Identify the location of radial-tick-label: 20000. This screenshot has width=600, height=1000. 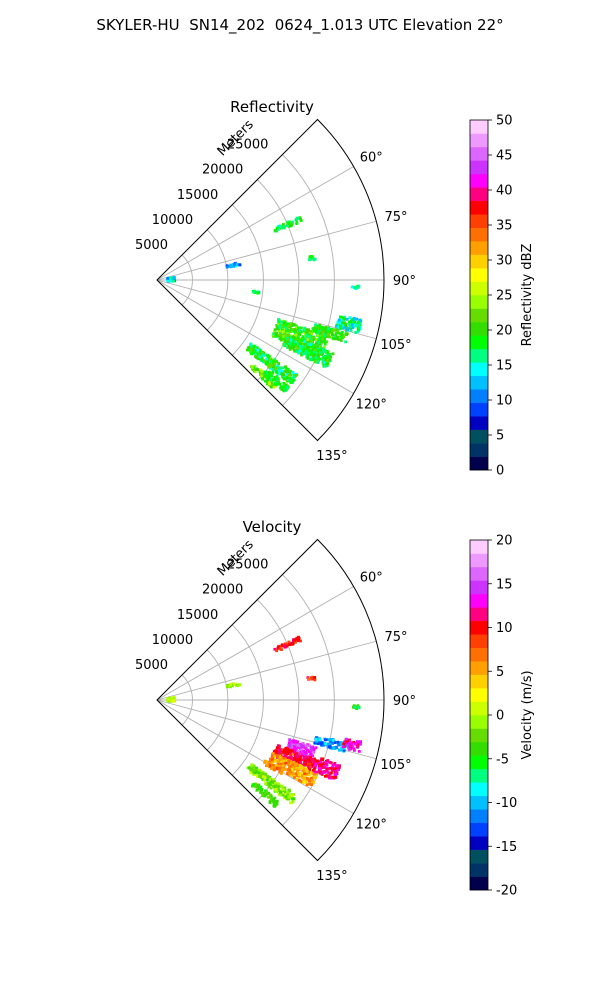
(222, 590).